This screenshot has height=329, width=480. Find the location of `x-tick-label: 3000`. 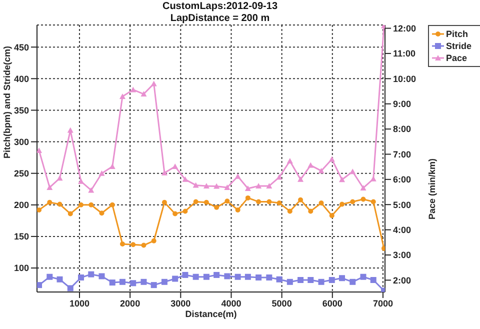

x-tick-label: 3000 is located at coordinates (180, 303).